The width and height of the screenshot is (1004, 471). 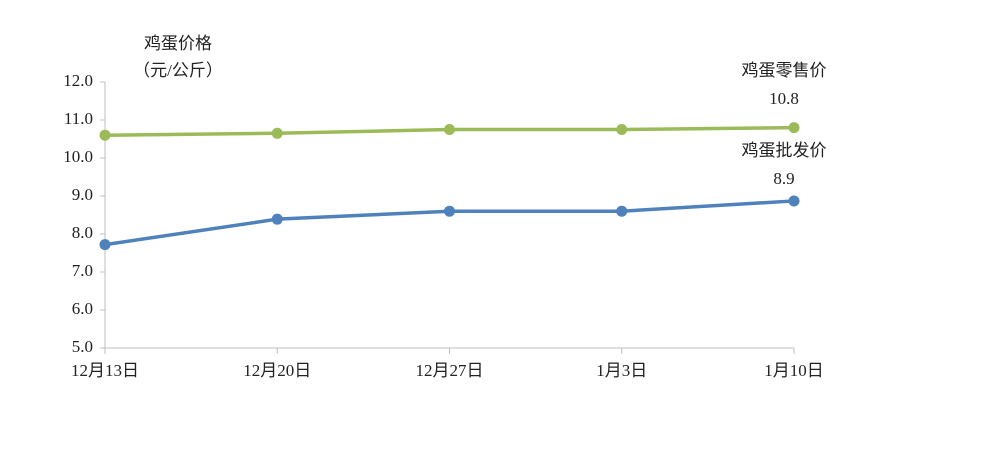 I want to click on data-label: 10.8, so click(x=784, y=98).